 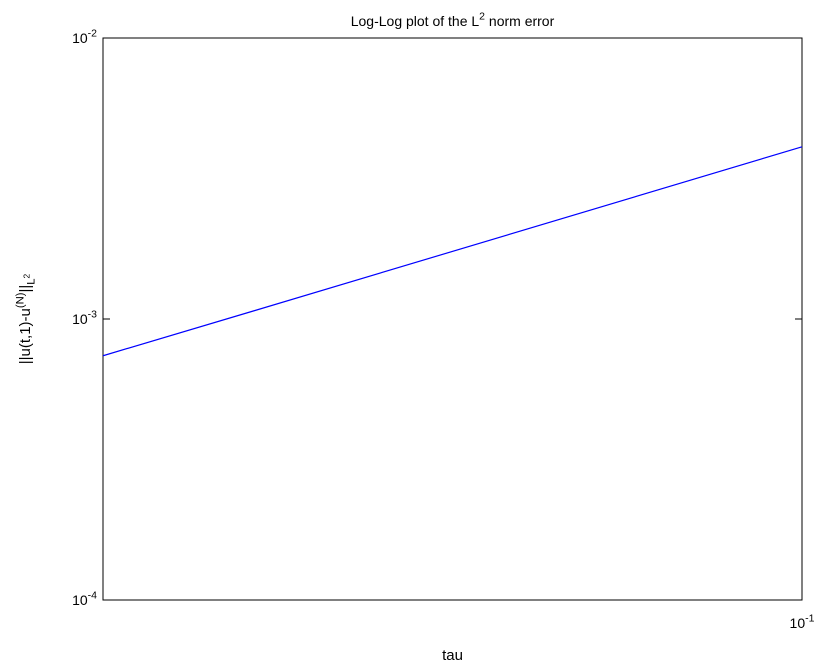 What do you see at coordinates (84, 318) in the screenshot?
I see `y-tick-label: 10⁻³` at bounding box center [84, 318].